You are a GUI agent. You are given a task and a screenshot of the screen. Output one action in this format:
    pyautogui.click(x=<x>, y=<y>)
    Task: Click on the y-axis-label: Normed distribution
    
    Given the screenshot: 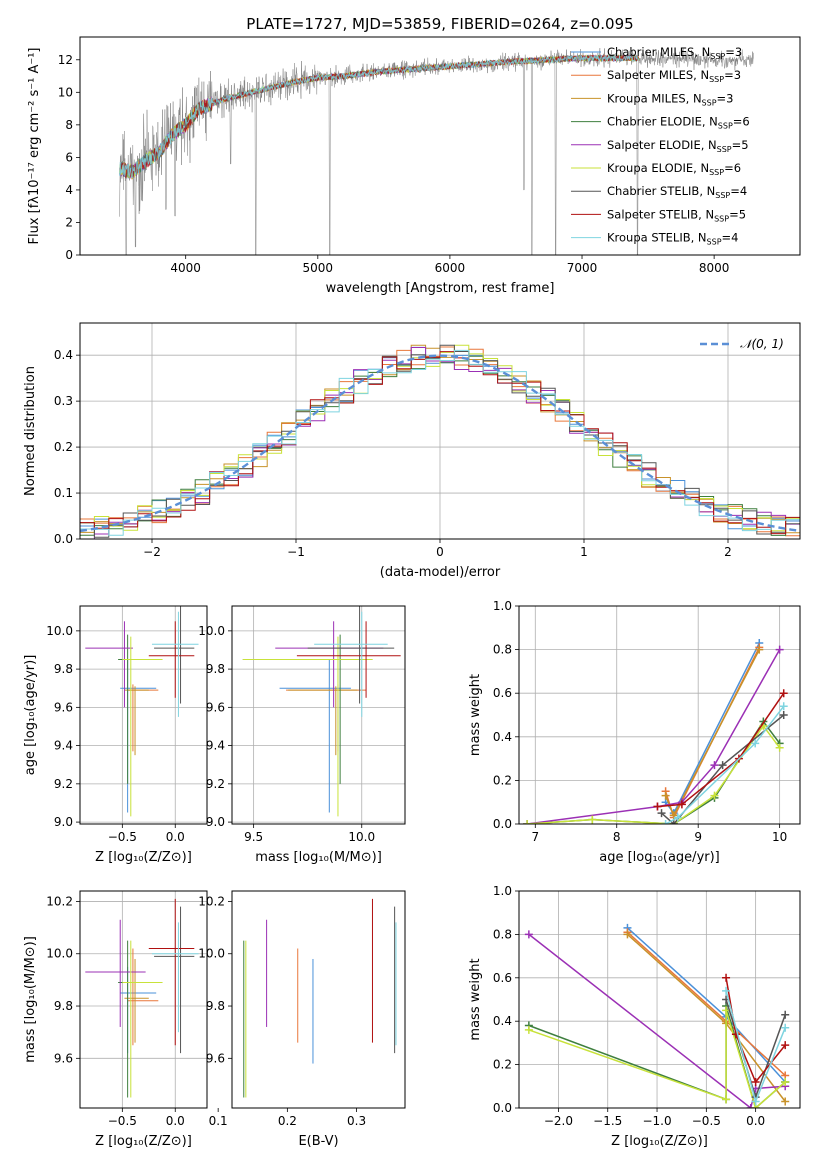 What is the action you would take?
    pyautogui.click(x=30, y=431)
    